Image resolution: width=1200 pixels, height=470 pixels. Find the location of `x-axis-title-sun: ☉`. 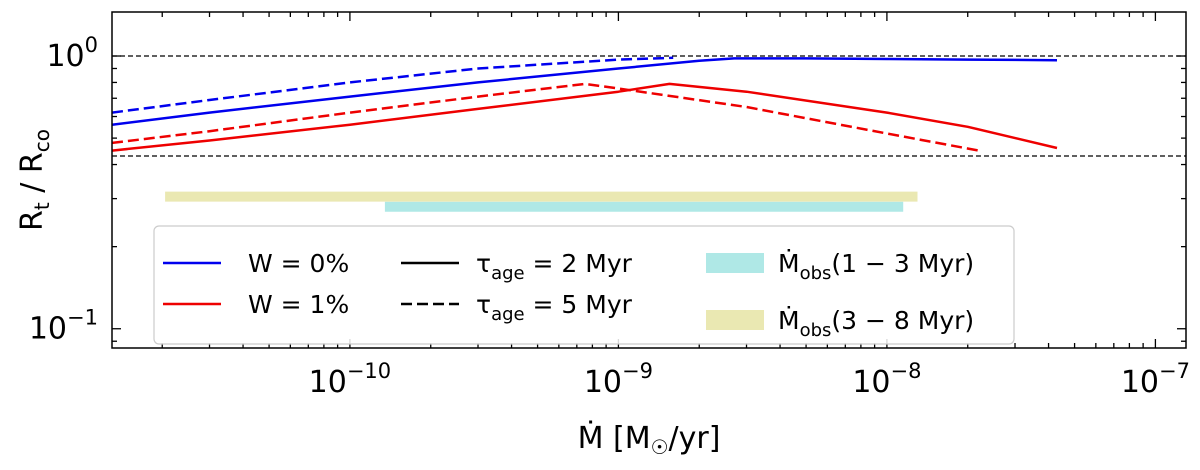

x-axis-title-sun: ☉ is located at coordinates (660, 447).